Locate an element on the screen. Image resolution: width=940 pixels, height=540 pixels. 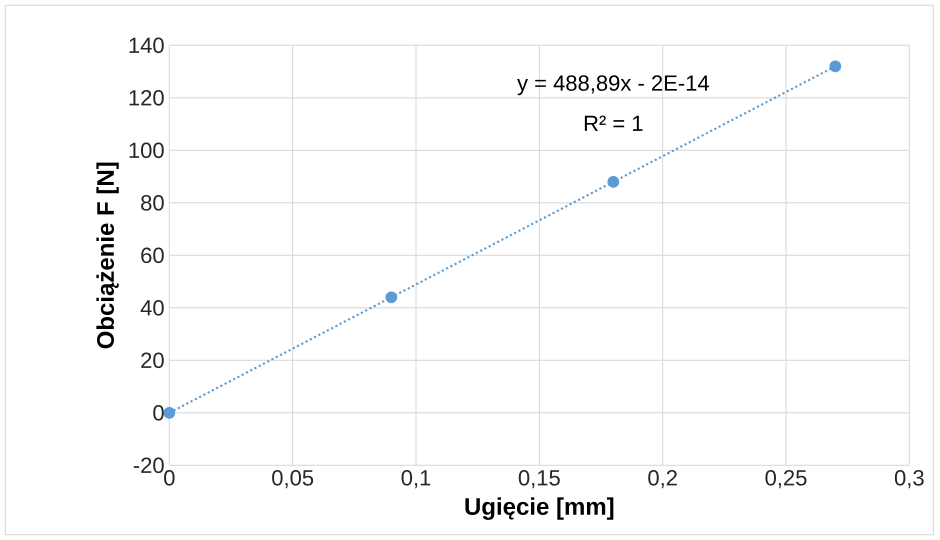
x-tick-label: 0 is located at coordinates (169, 478).